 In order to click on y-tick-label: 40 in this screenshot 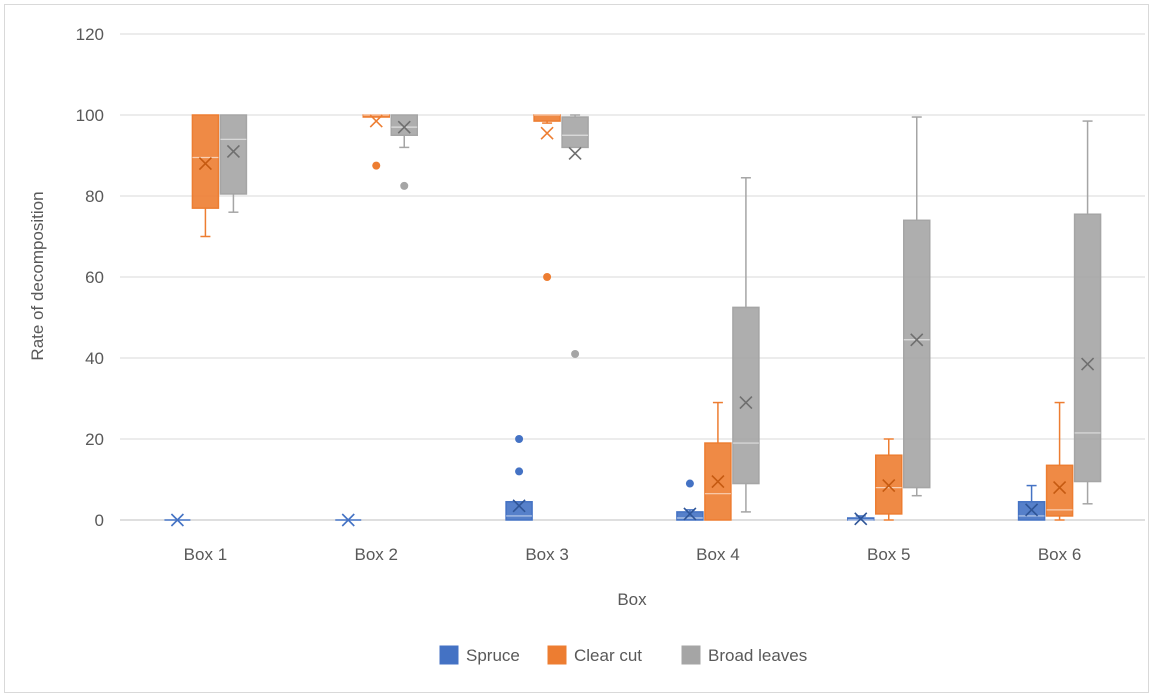, I will do `click(94, 358)`.